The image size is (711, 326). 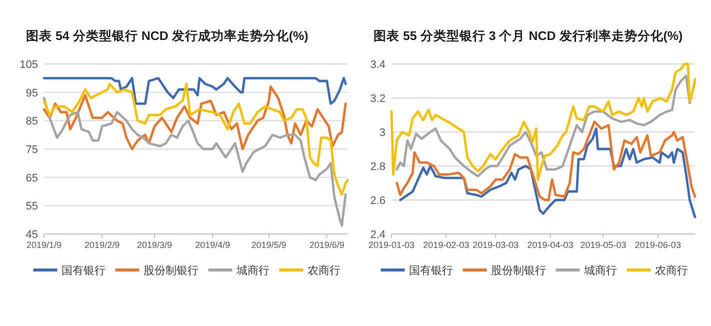 What do you see at coordinates (603, 245) in the screenshot?
I see `x-tick-label: 2019-05-03` at bounding box center [603, 245].